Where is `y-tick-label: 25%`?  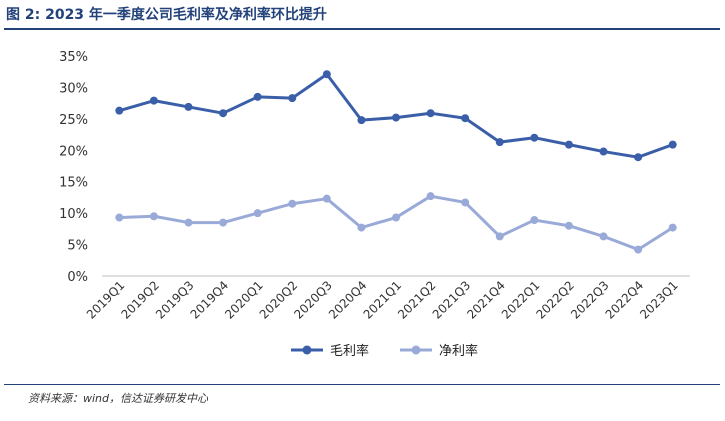
y-tick-label: 25% is located at coordinates (73, 120).